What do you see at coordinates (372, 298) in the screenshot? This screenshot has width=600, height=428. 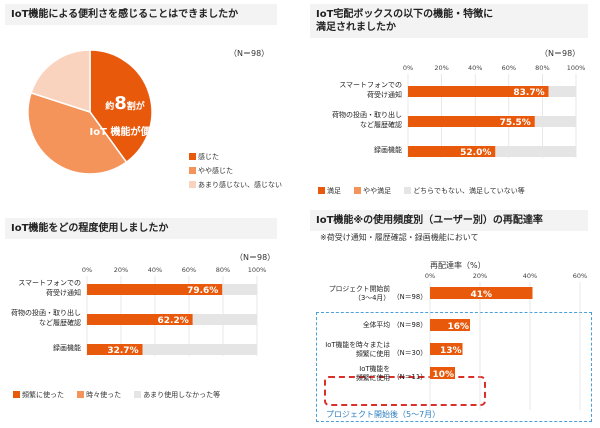 I see `category-label: （3〜4月）` at bounding box center [372, 298].